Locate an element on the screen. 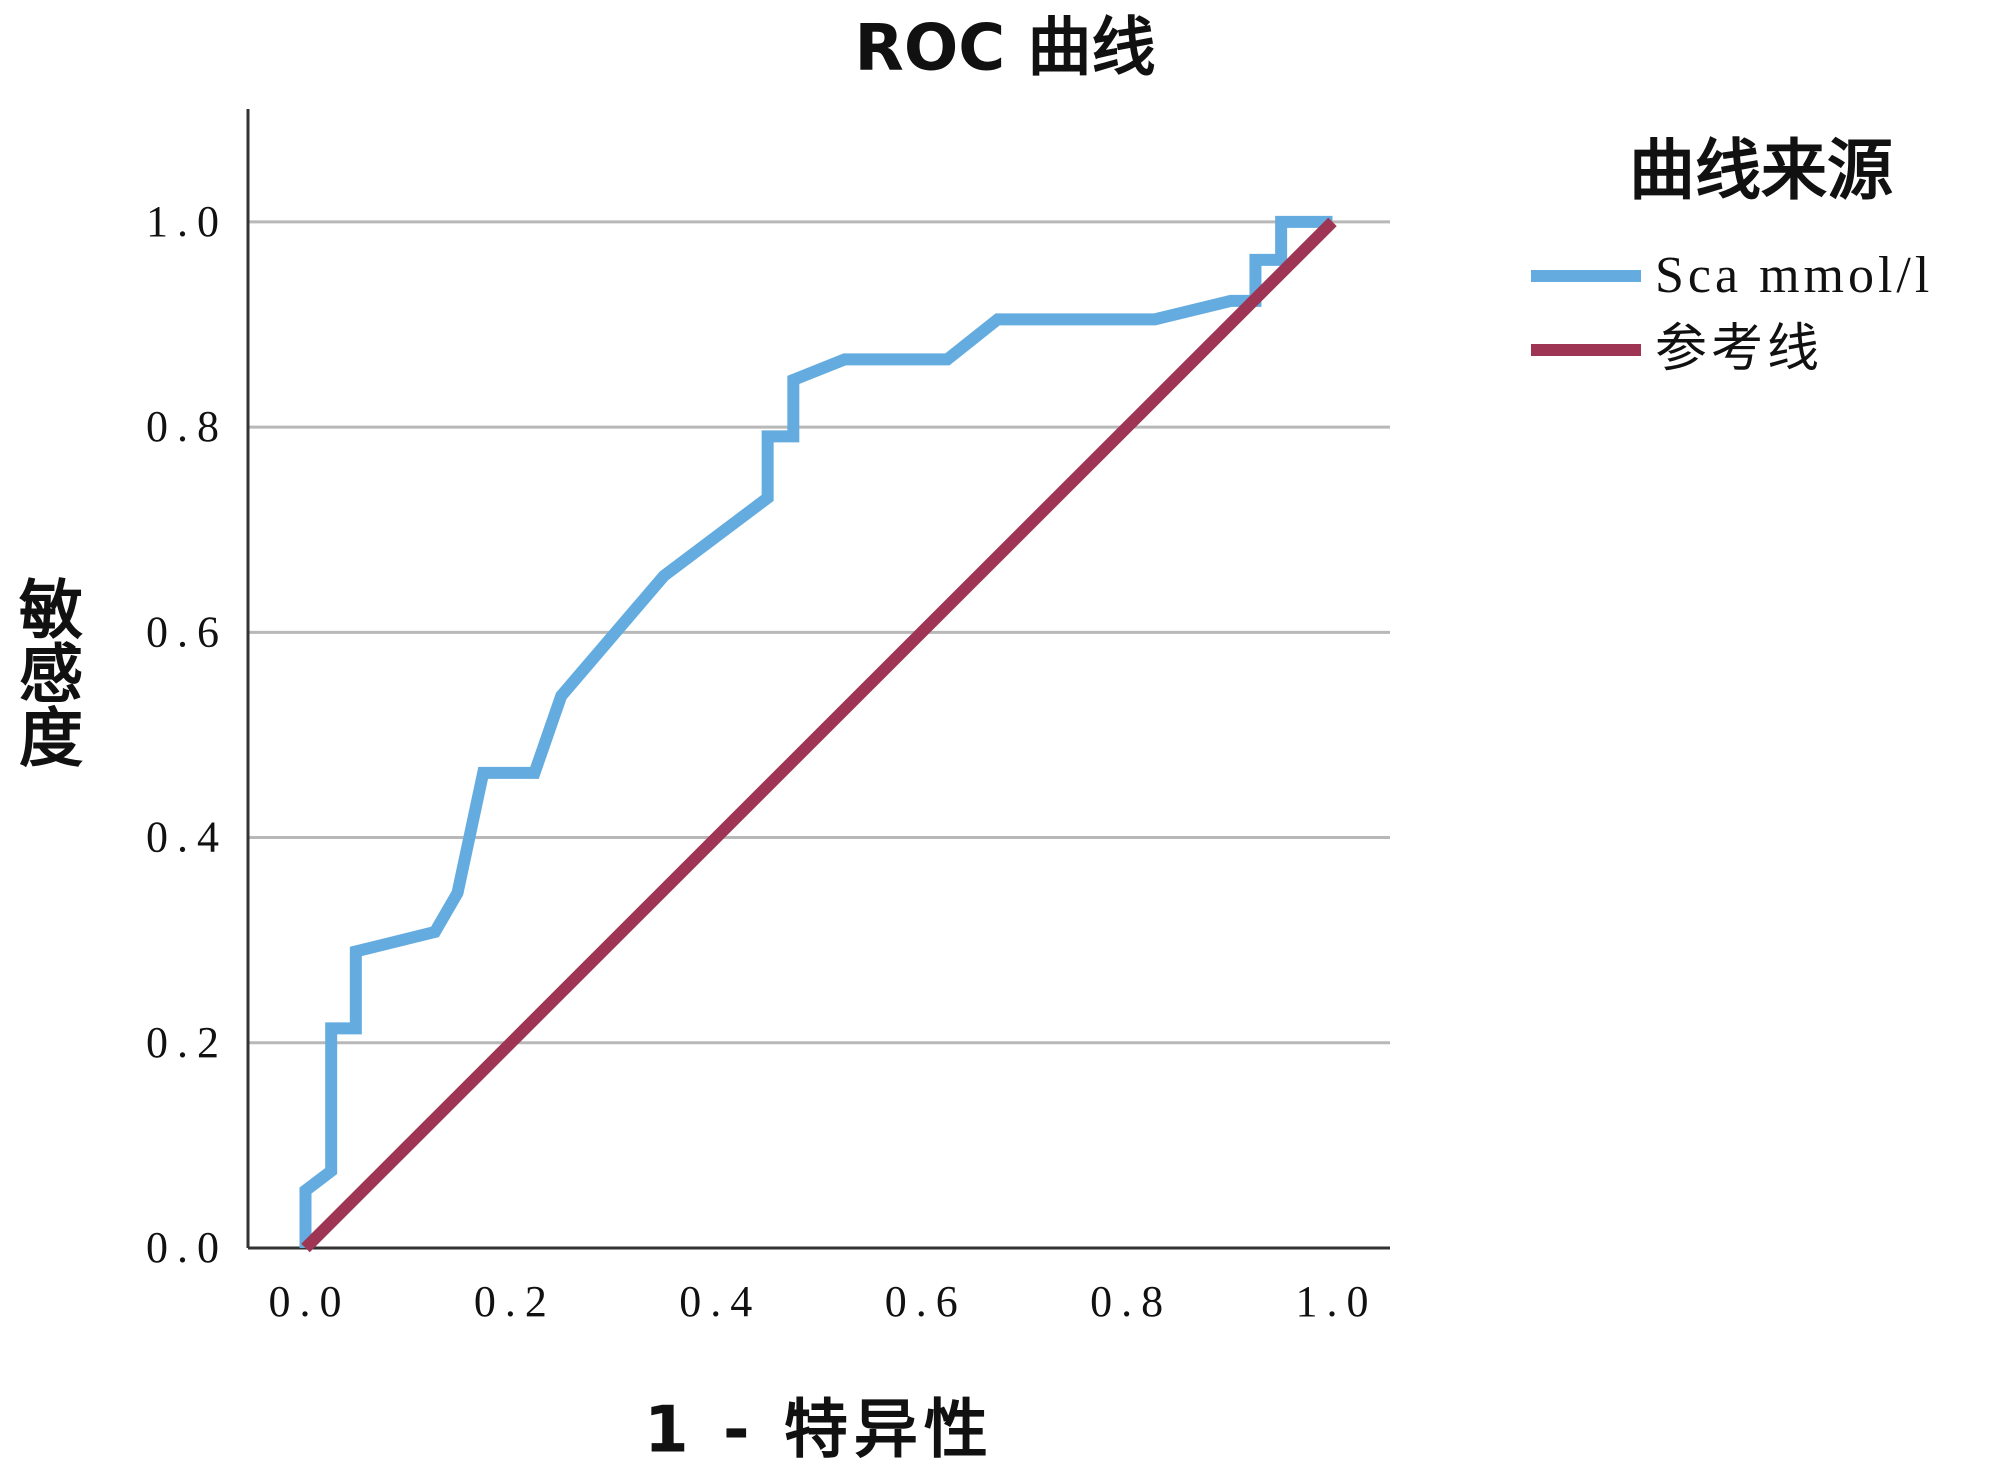  x-tick-label: 0.2 is located at coordinates (515, 1301).